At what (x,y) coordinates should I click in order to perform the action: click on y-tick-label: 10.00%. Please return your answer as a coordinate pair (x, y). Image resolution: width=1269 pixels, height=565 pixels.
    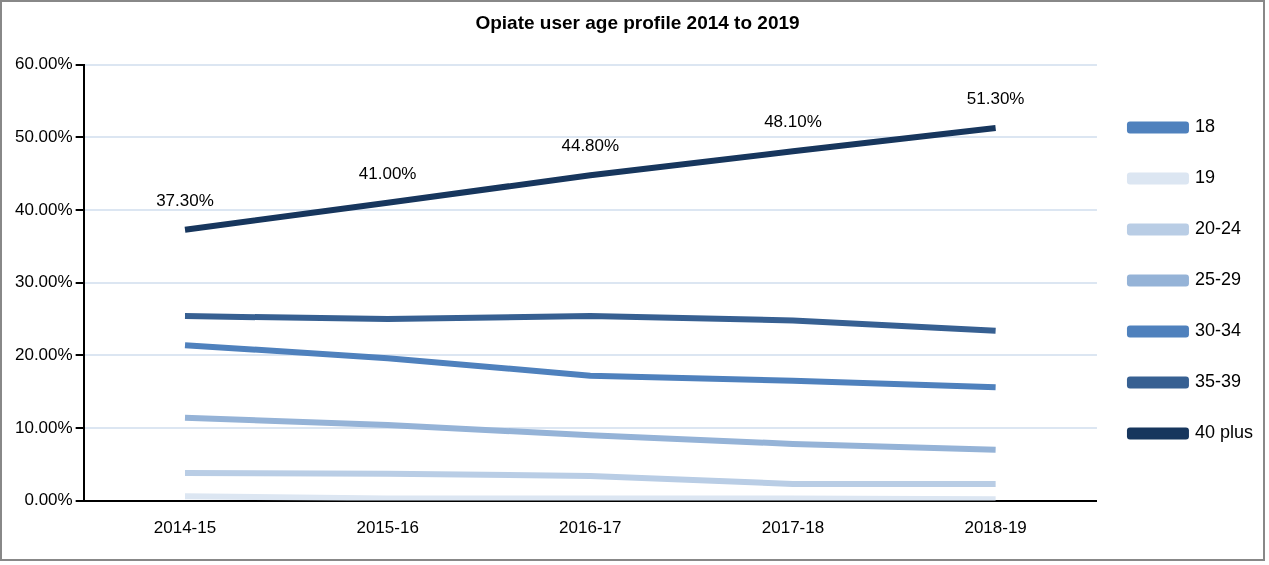
    Looking at the image, I should click on (43, 427).